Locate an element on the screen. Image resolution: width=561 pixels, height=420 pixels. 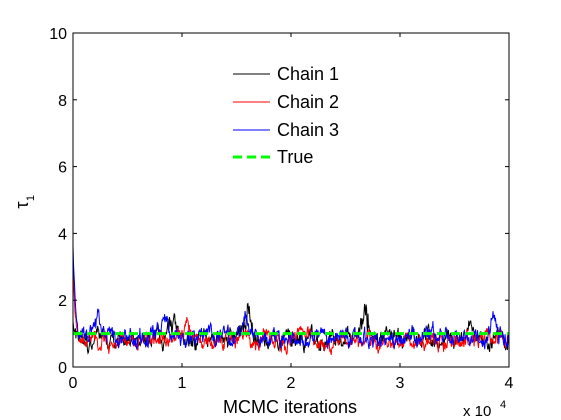
y-tick-label: 6 is located at coordinates (62, 168).